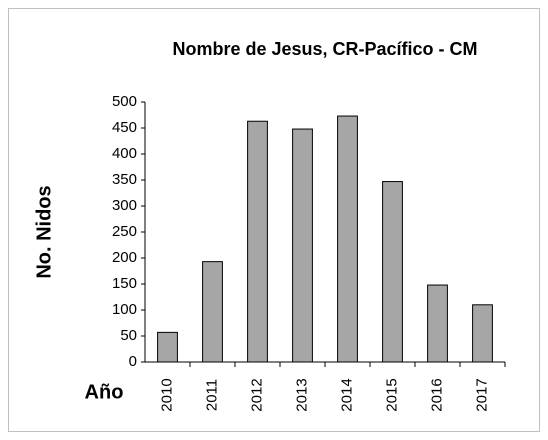 Image resolution: width=548 pixels, height=440 pixels. What do you see at coordinates (124, 231) in the screenshot?
I see `y-tick-label: 250` at bounding box center [124, 231].